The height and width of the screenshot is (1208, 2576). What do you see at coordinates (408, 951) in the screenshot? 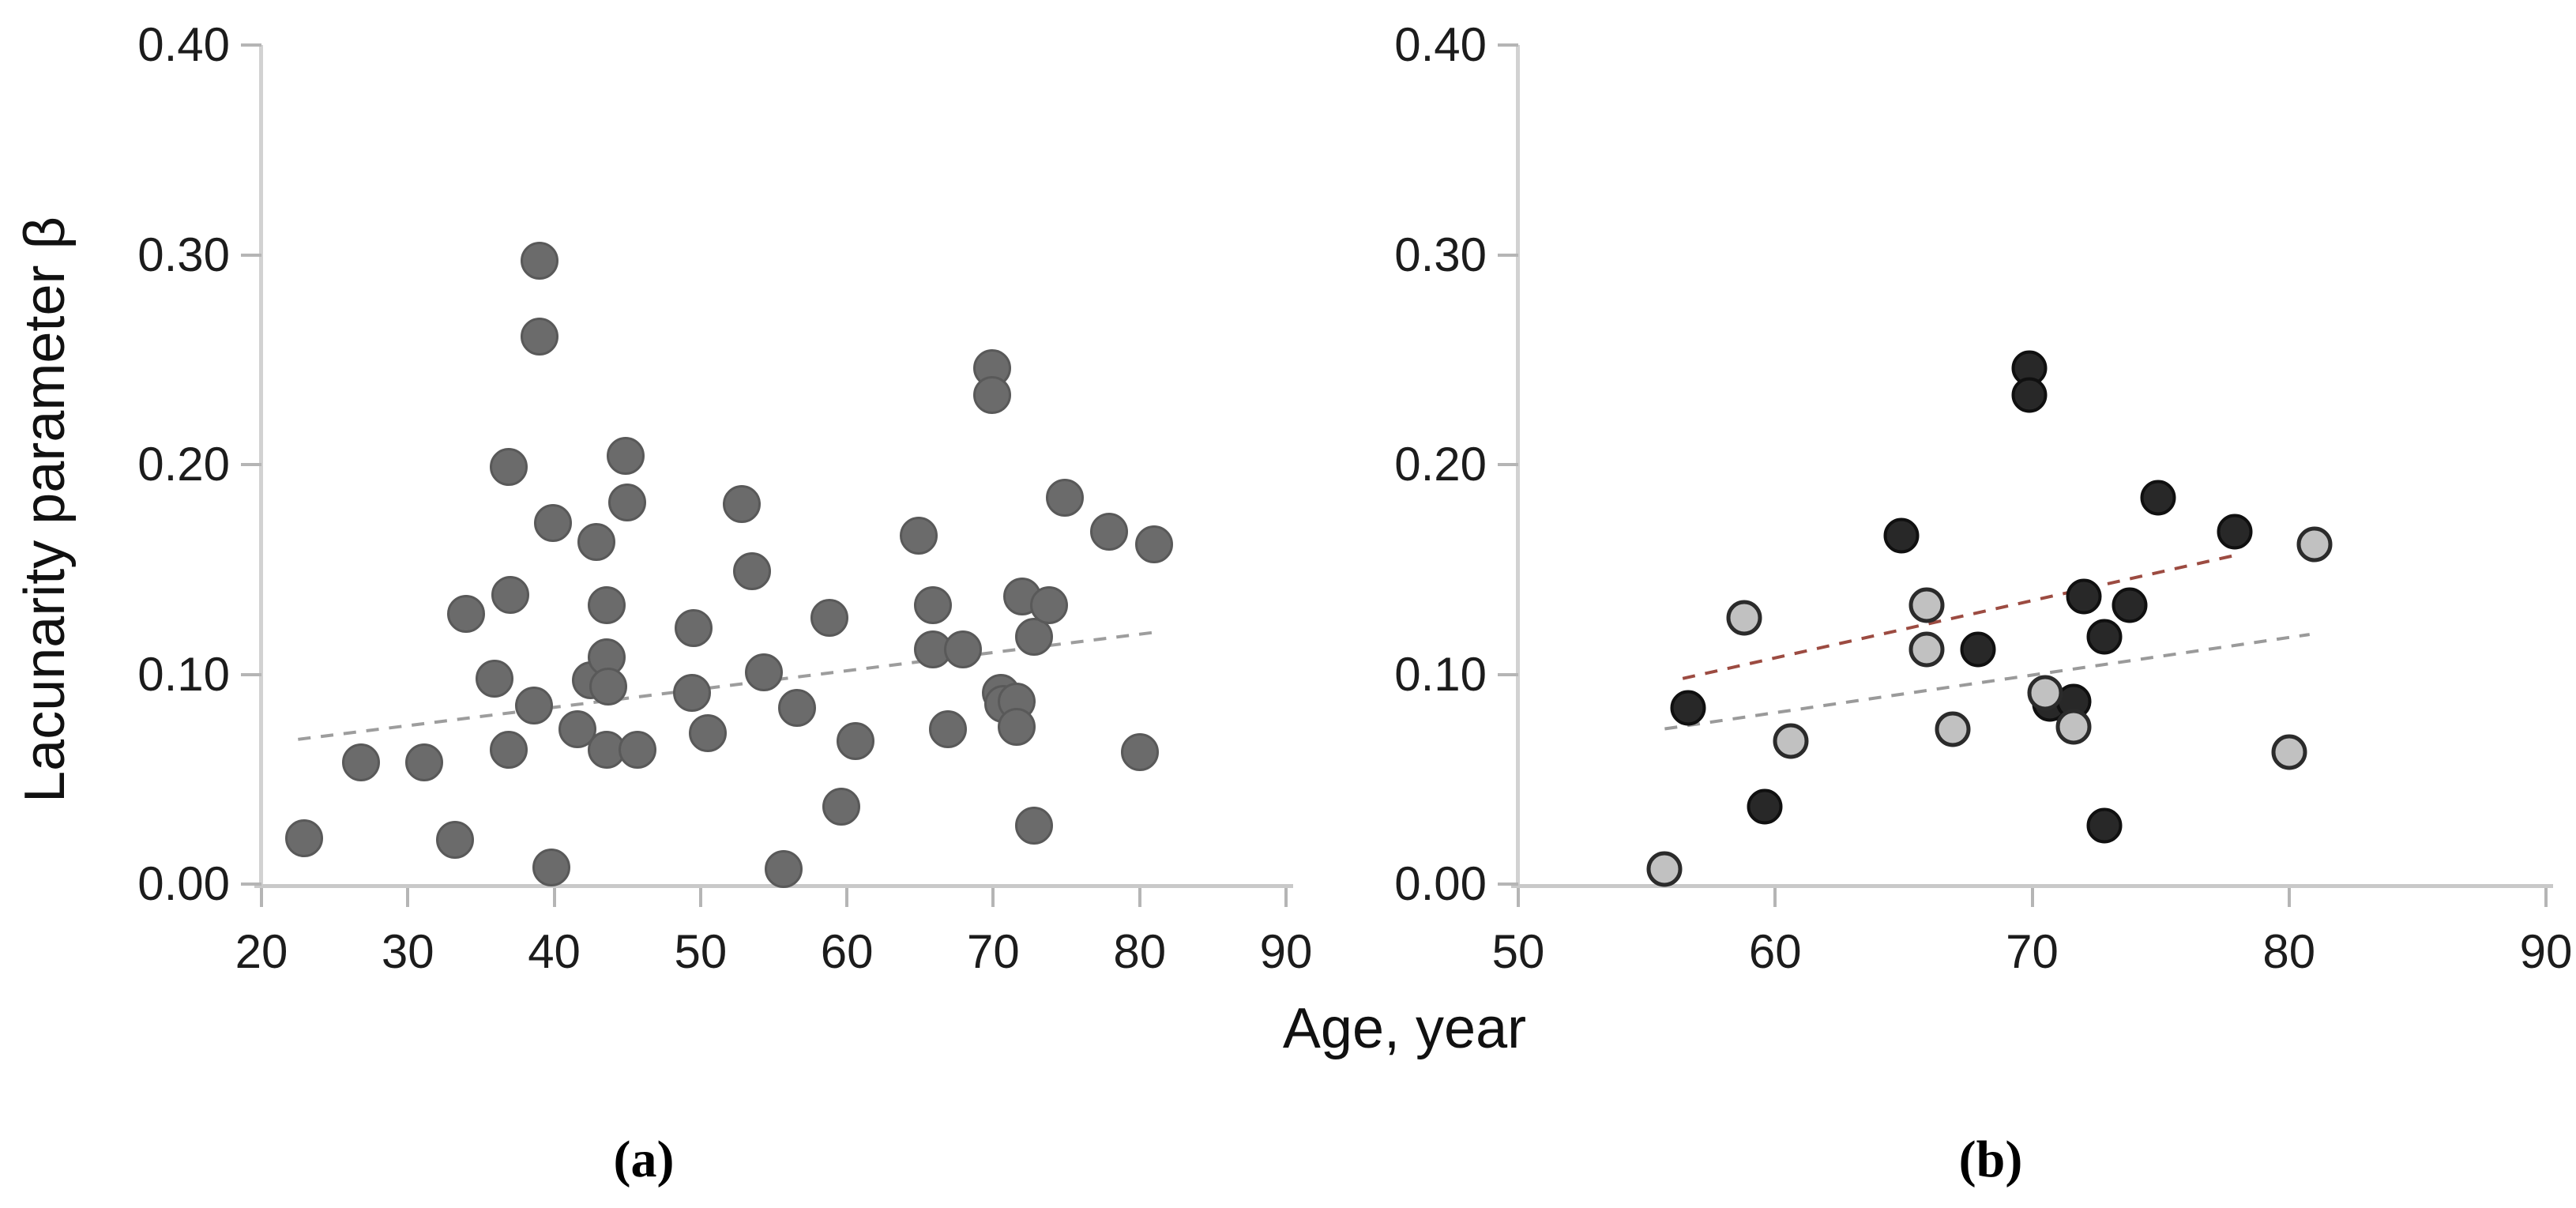
I see `x-tick-label-a: 30` at bounding box center [408, 951].